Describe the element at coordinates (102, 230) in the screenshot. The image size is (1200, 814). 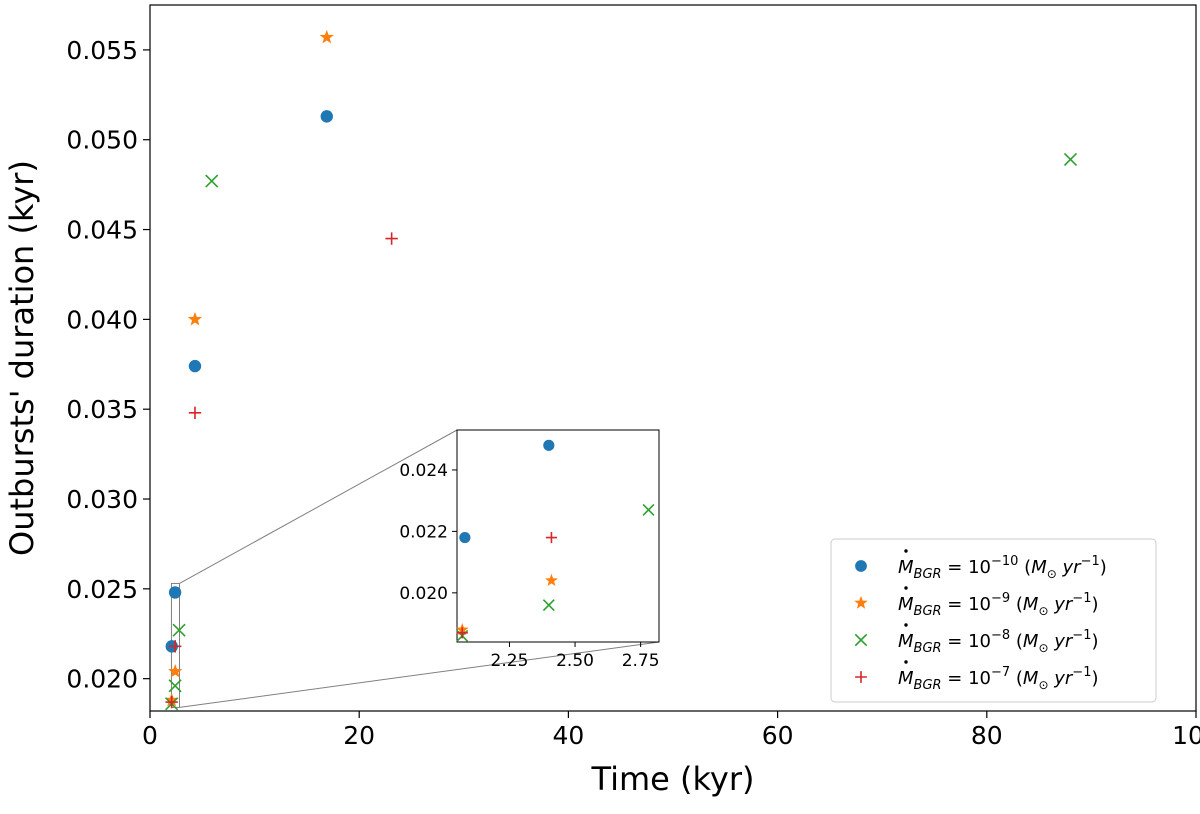
I see `y-tick-label: 0.045` at that location.